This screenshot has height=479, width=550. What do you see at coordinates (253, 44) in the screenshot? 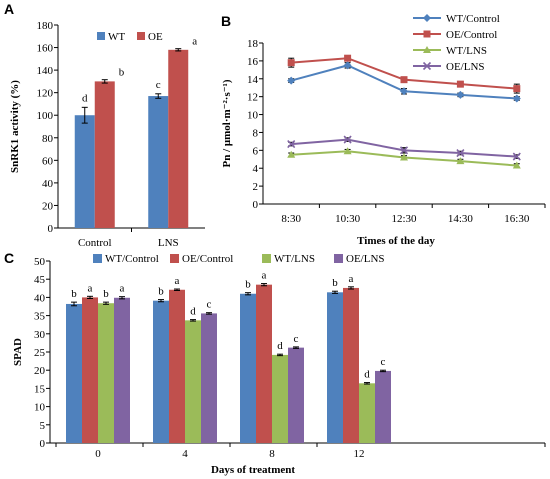
I see `y-tick-label: 18` at bounding box center [253, 44].